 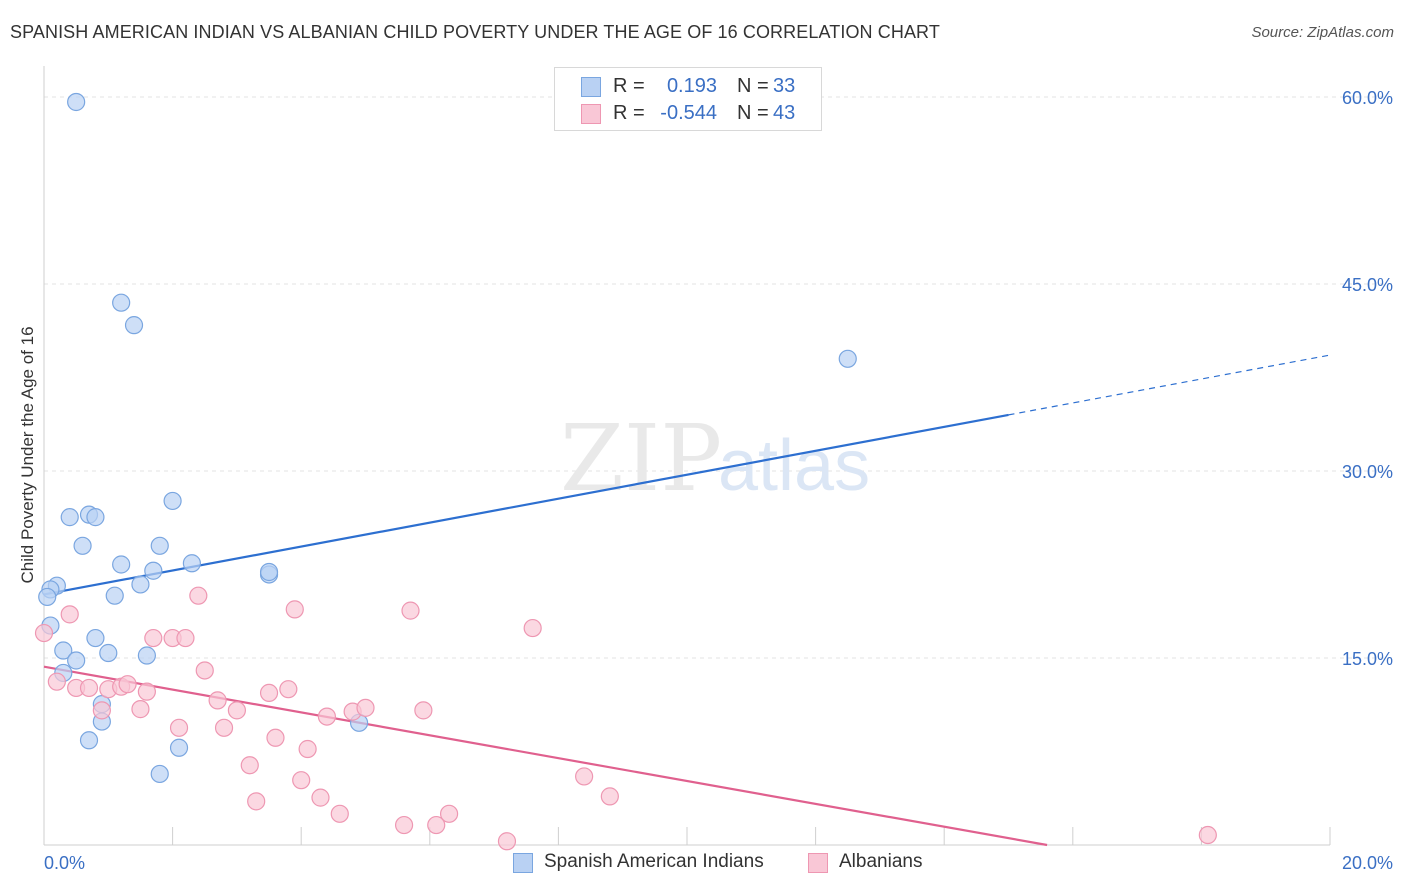 I want to click on watermark-atlas: atlas, so click(x=794, y=466).